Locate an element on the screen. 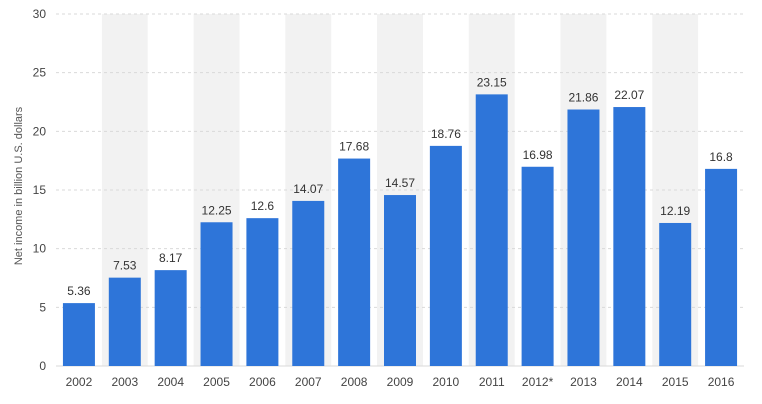  bar-2013 is located at coordinates (583, 237).